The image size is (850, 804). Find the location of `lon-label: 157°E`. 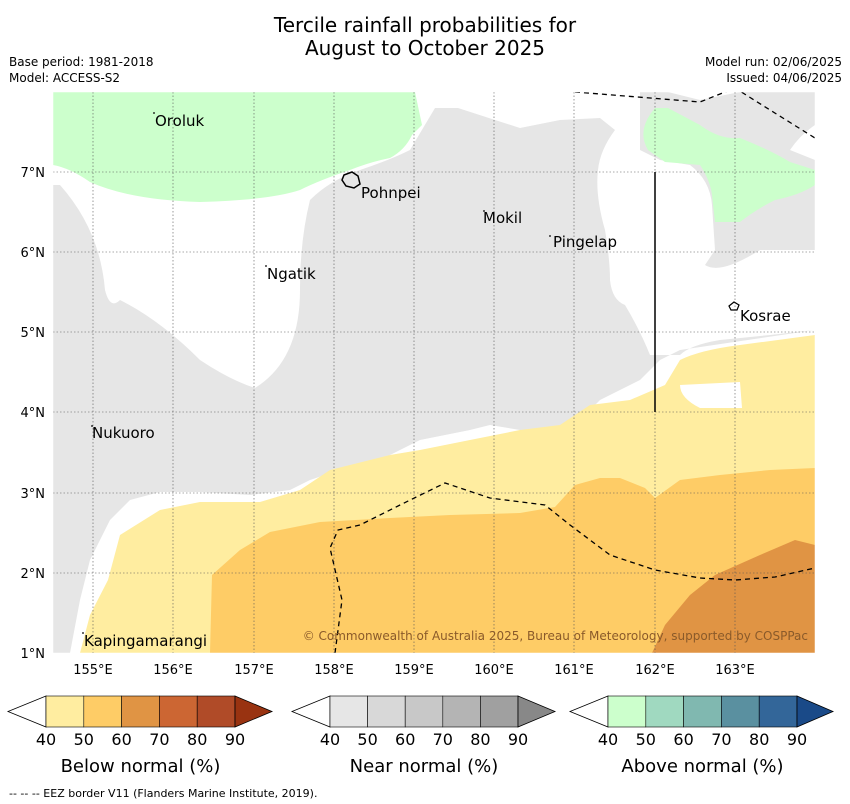

lon-label: 157°E is located at coordinates (254, 670).